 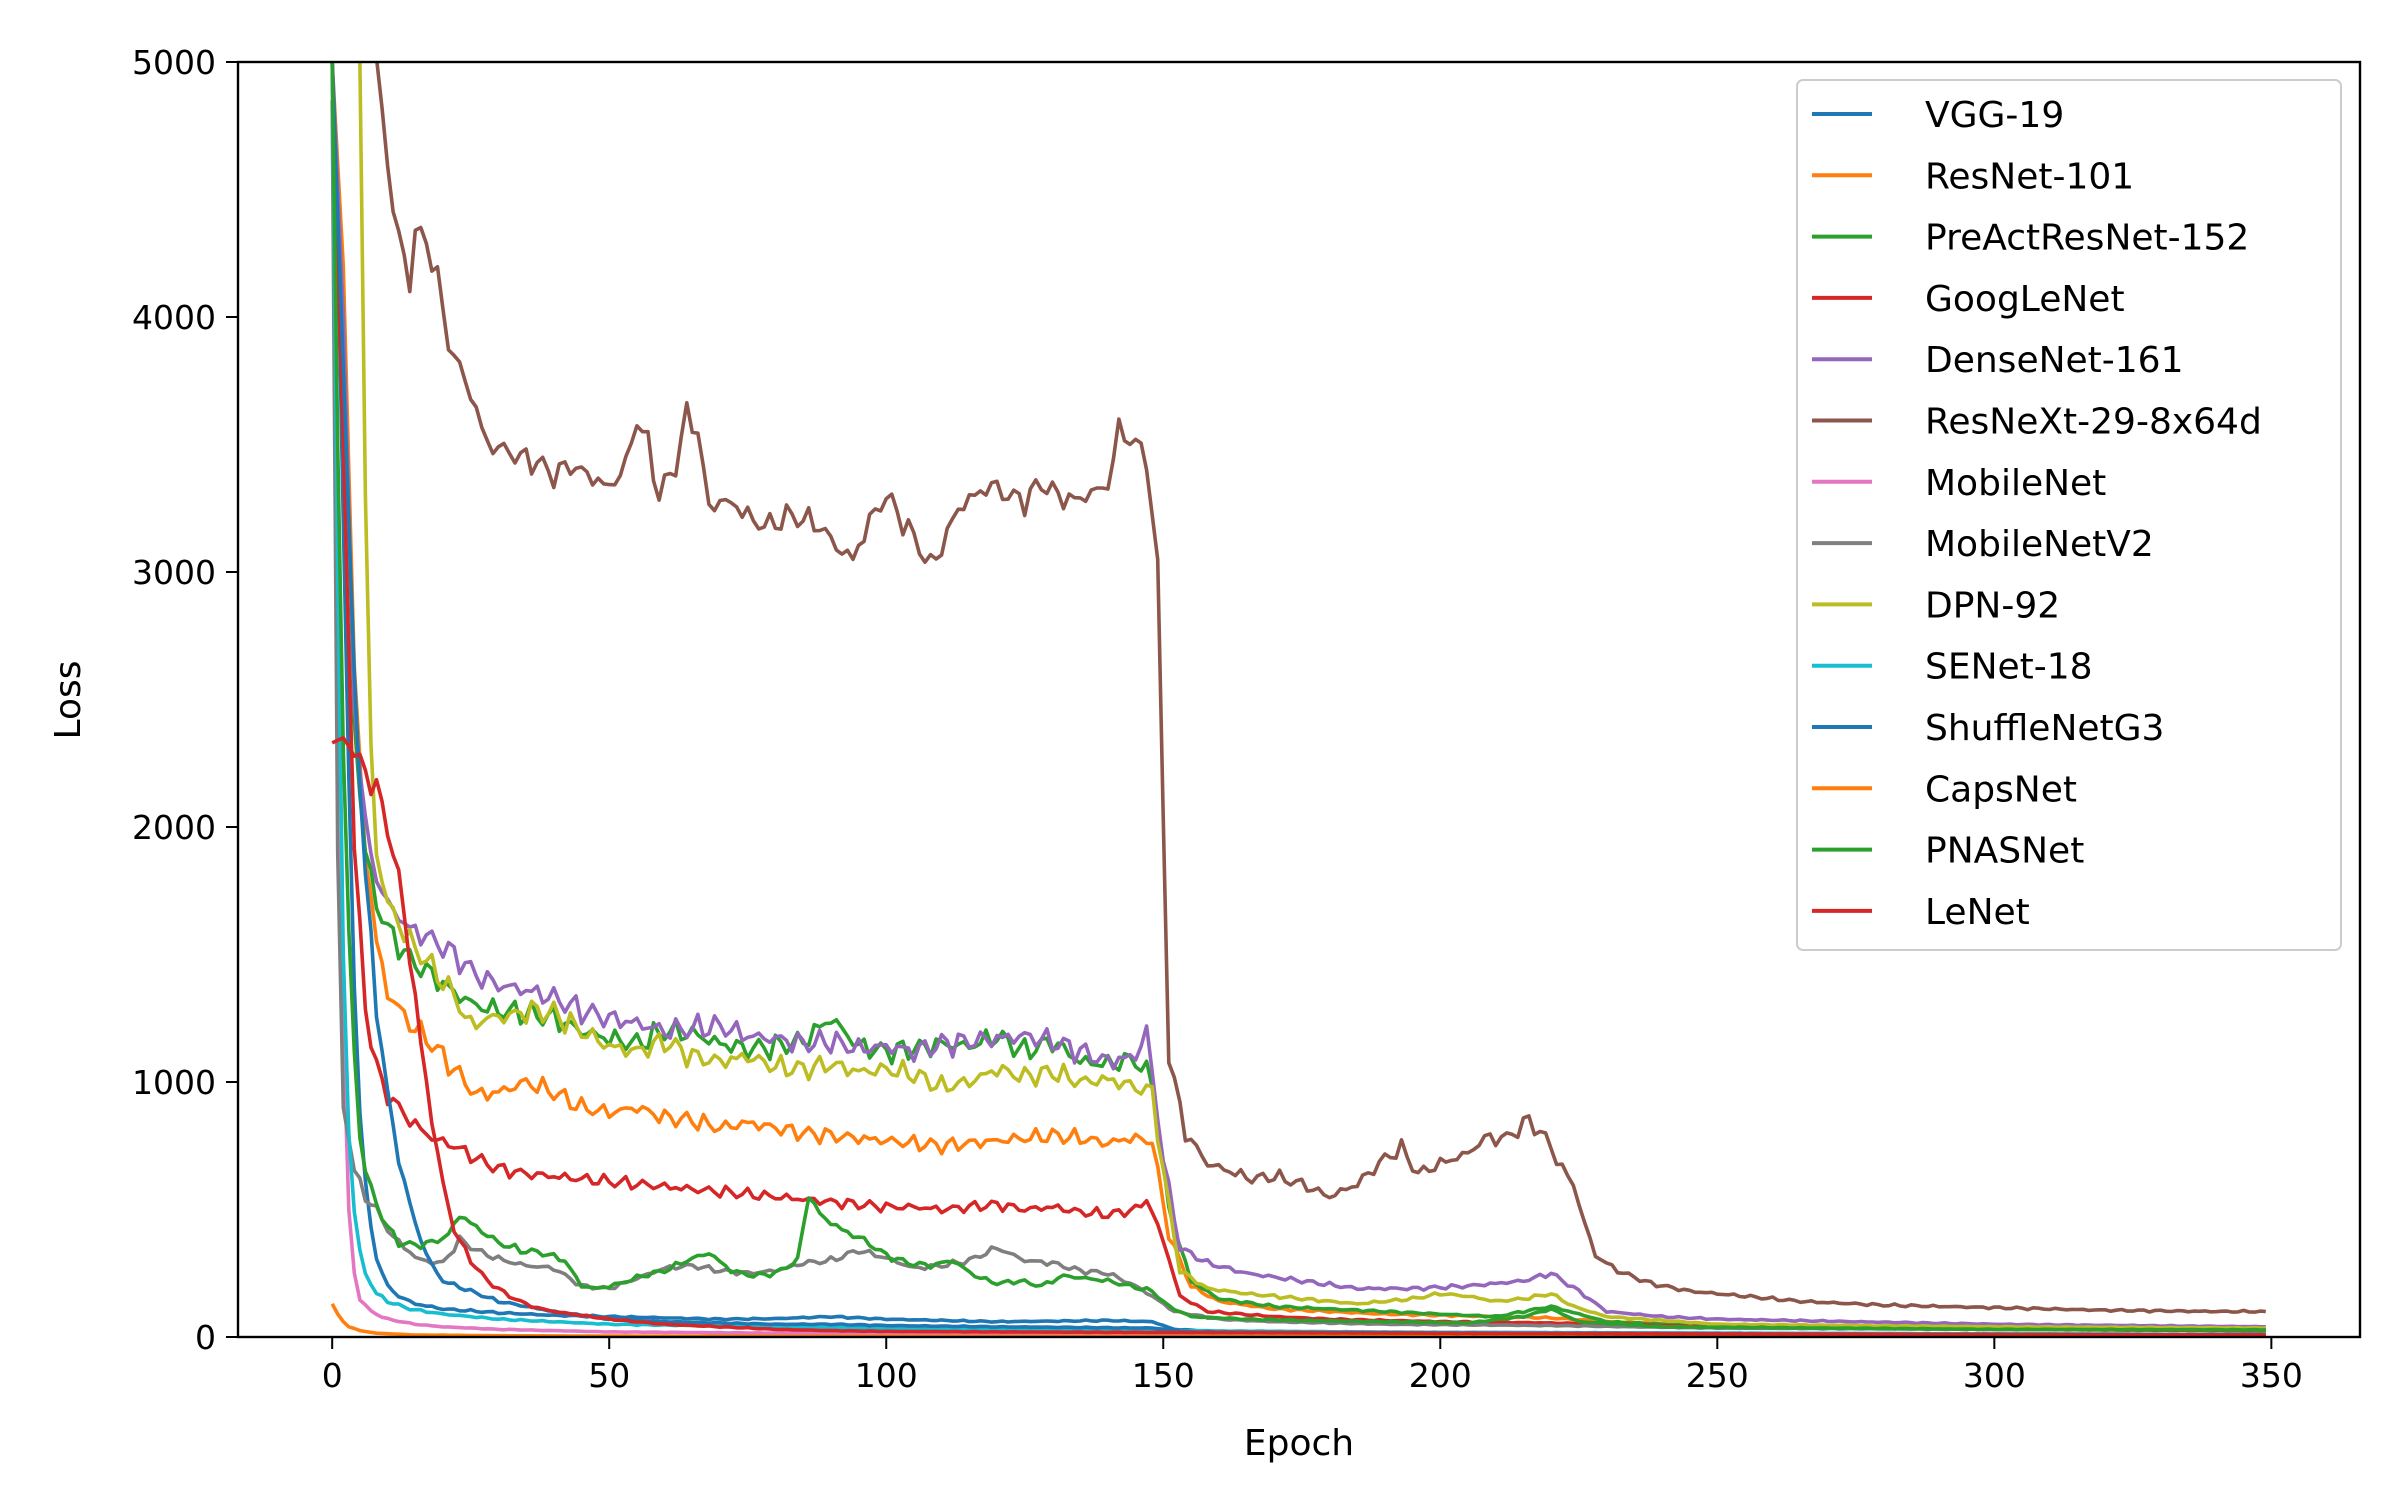 What do you see at coordinates (2093, 422) in the screenshot?
I see `legend-label: ResNeXt-29-8x64d` at bounding box center [2093, 422].